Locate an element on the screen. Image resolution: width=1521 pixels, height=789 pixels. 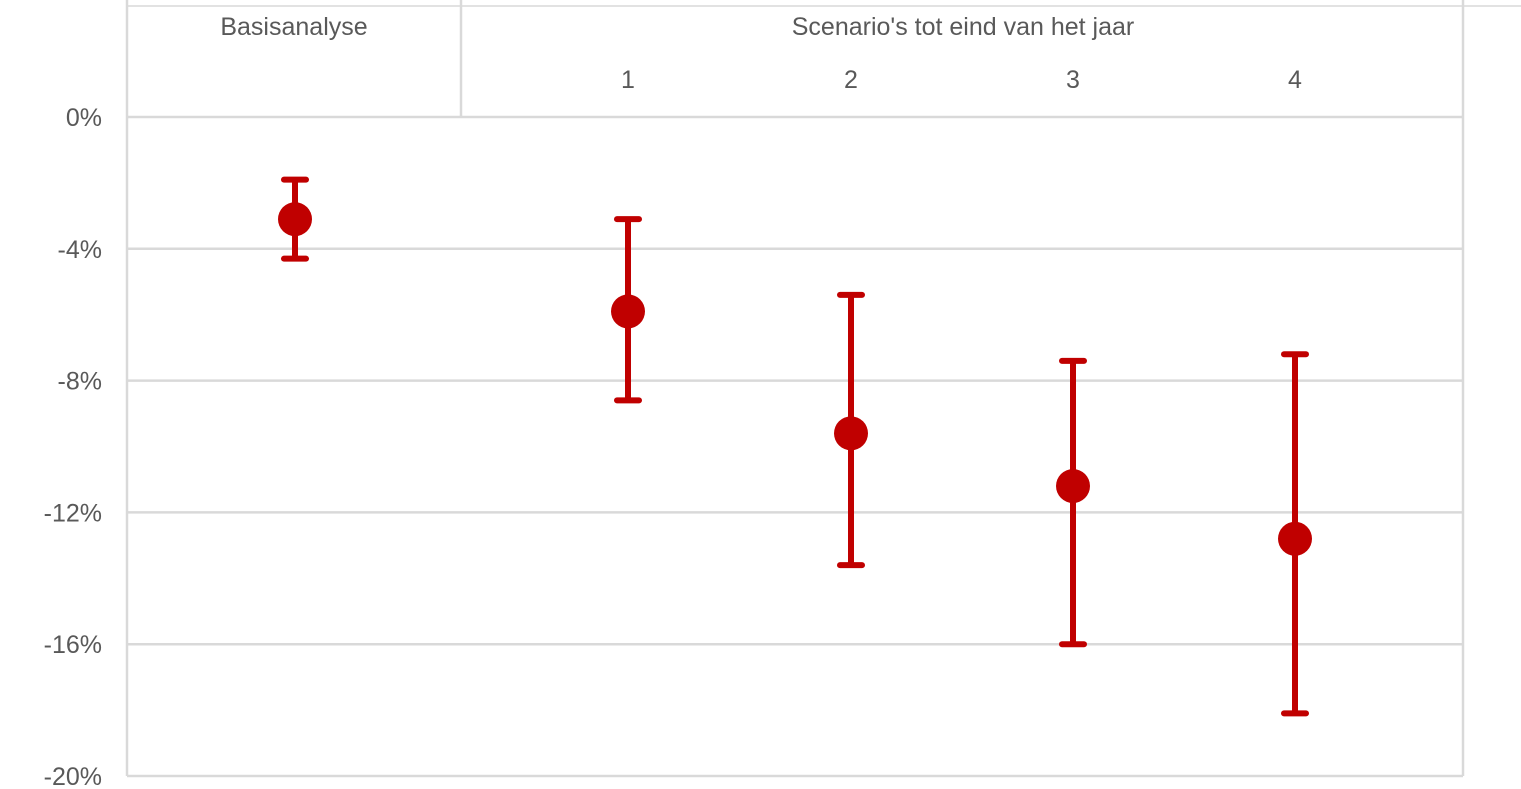
group-label: Basisanalyse is located at coordinates (293, 27).